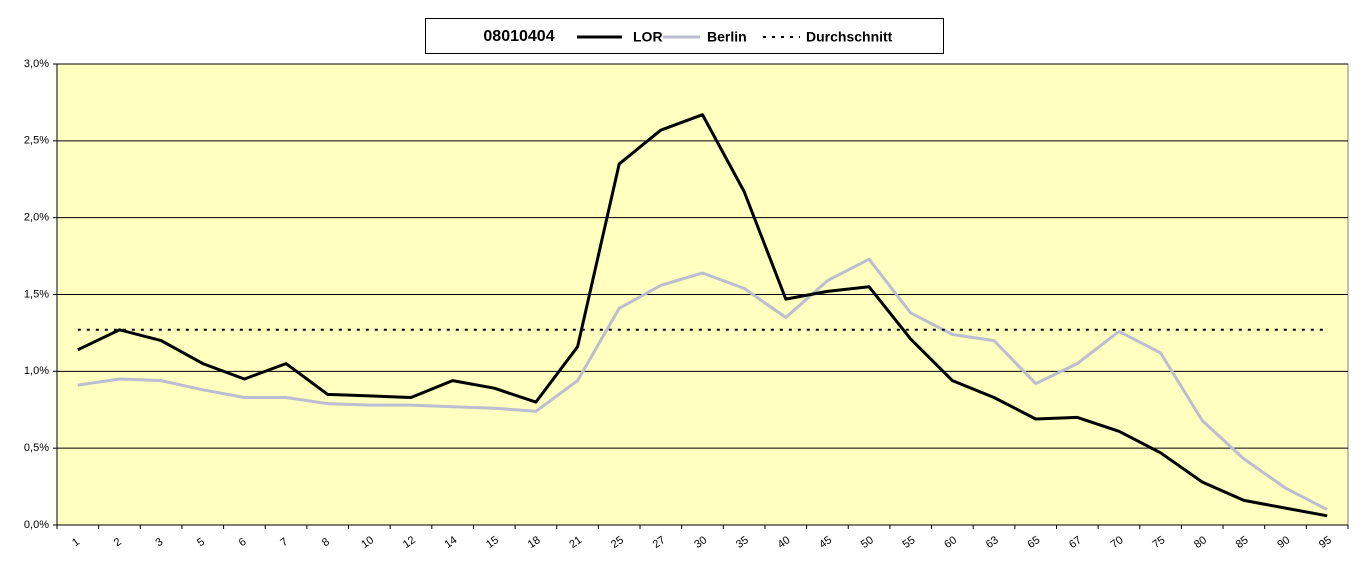 This screenshot has width=1362, height=577. Describe the element at coordinates (825, 542) in the screenshot. I see `x-tick-label: 45` at that location.